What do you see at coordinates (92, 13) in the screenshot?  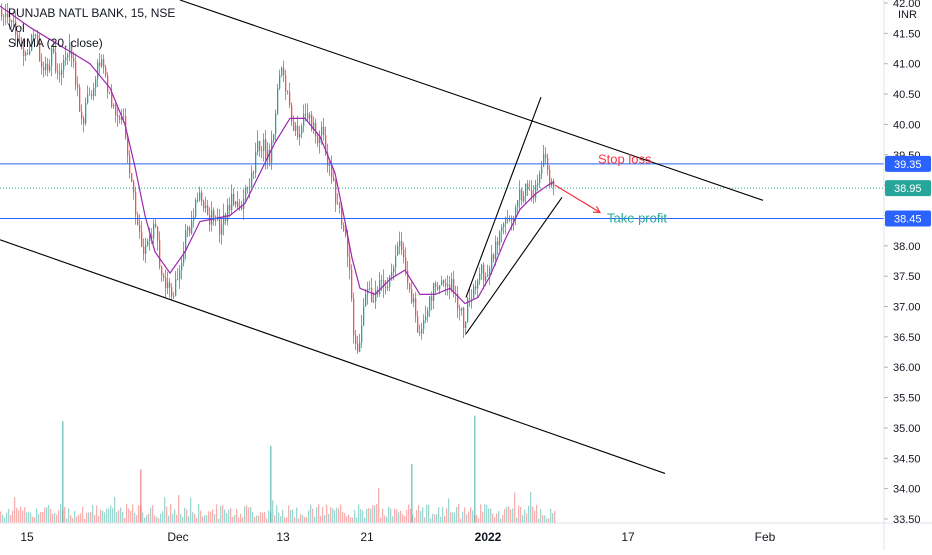 I see `legend-symbol: PUNJAB NATL BANK, 15, NSE` at bounding box center [92, 13].